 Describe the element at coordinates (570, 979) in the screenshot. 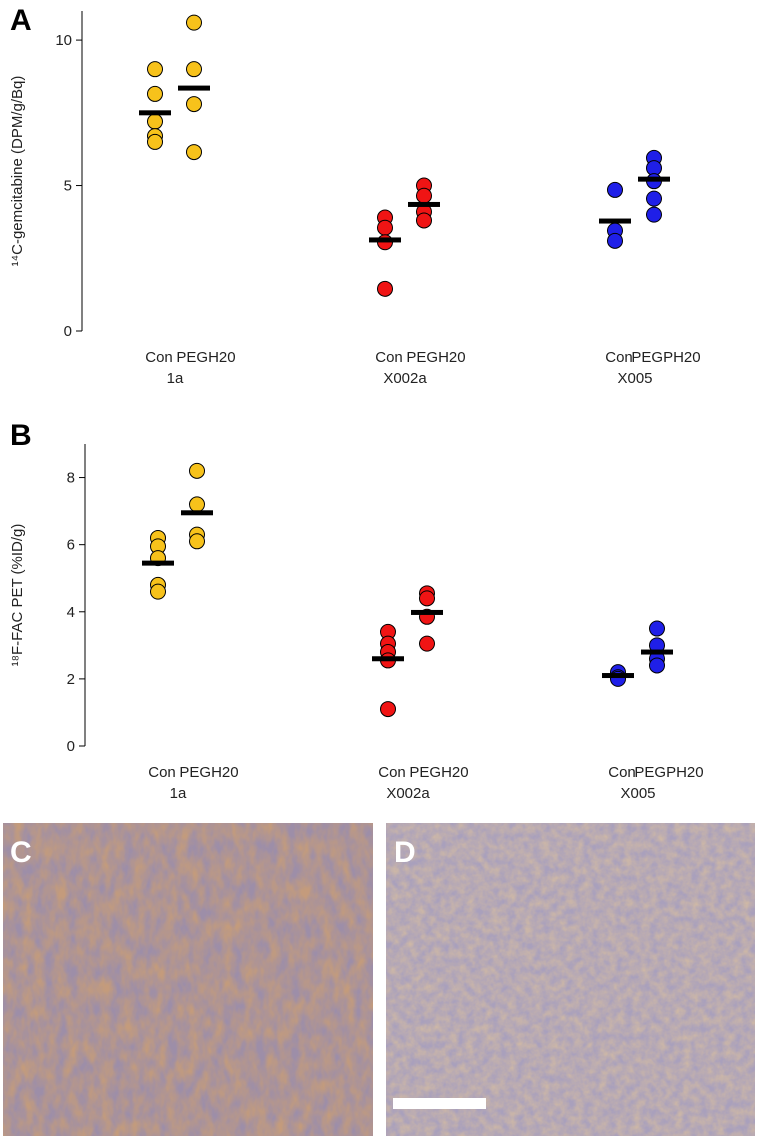

I see `image-d: D` at that location.